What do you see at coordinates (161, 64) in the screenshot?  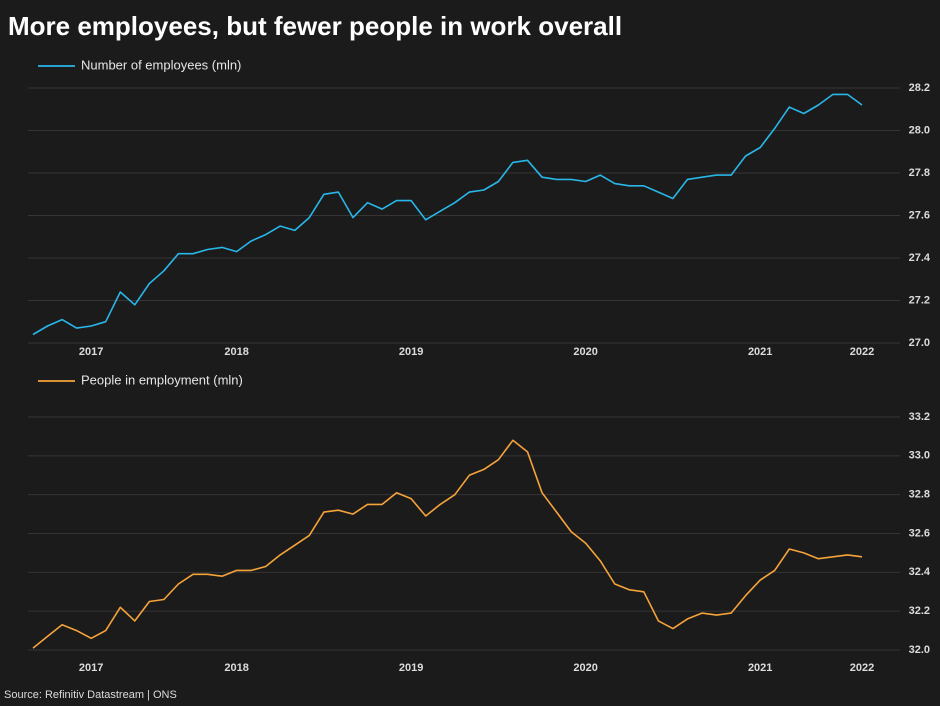 I see `legend-label: Number of employees (mln)` at bounding box center [161, 64].